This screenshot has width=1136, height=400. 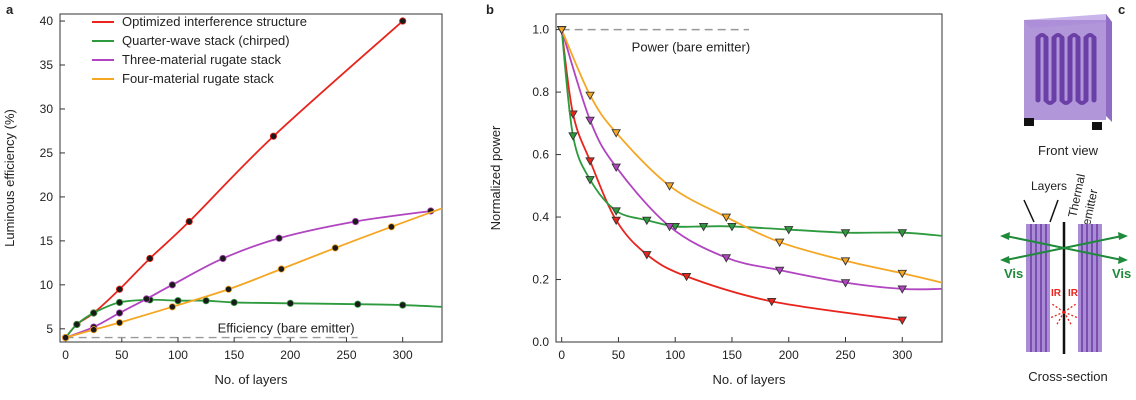 I want to click on panel-a-ylabel: Luminous efficiency (%), so click(x=9, y=178).